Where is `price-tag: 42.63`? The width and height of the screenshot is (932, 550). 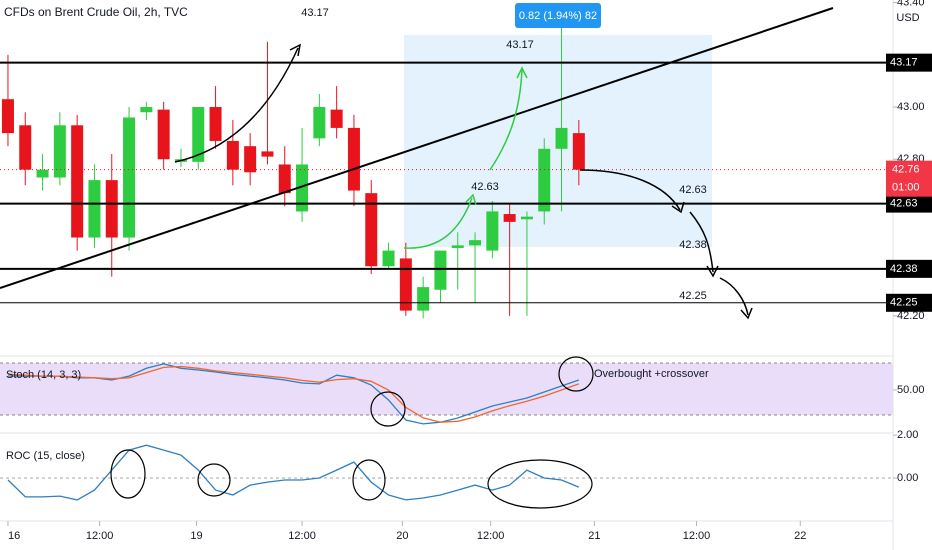 price-tag: 42.63 is located at coordinates (904, 204).